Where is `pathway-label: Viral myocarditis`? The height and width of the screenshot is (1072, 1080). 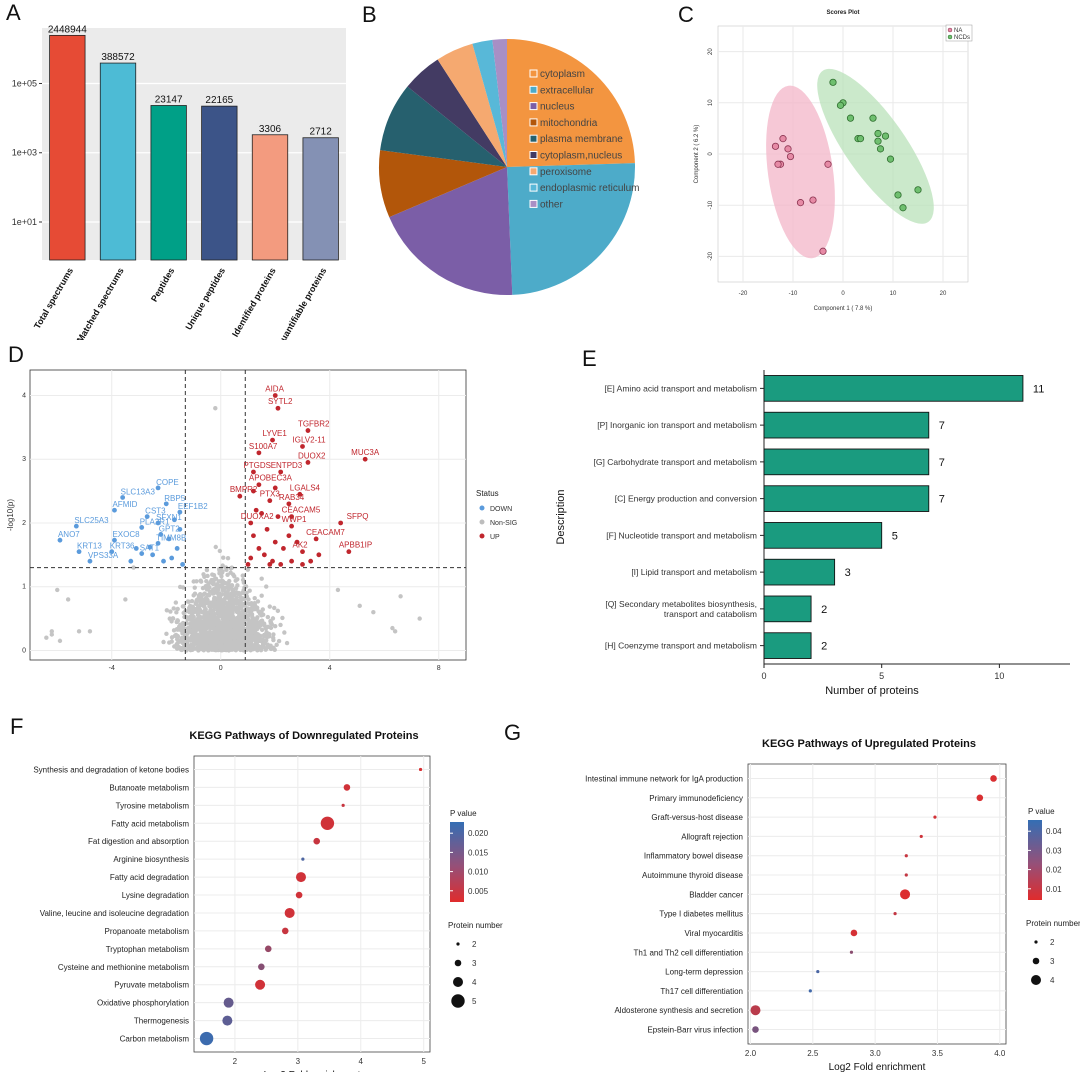
pathway-label: Viral myocarditis is located at coordinates (713, 933).